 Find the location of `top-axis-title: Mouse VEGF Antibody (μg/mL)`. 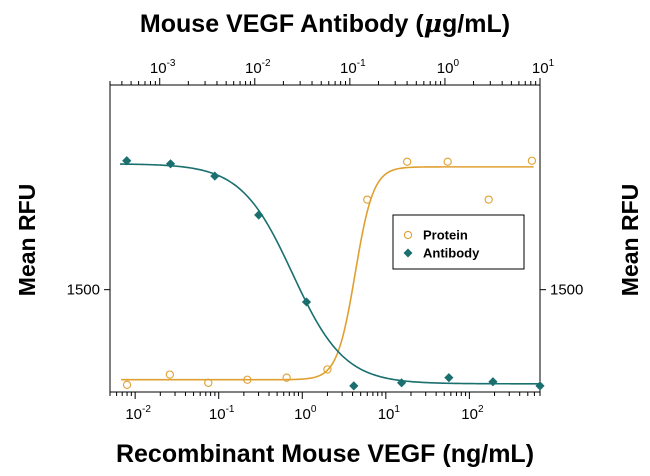

top-axis-title: Mouse VEGF Antibody (μg/mL) is located at coordinates (325, 23).